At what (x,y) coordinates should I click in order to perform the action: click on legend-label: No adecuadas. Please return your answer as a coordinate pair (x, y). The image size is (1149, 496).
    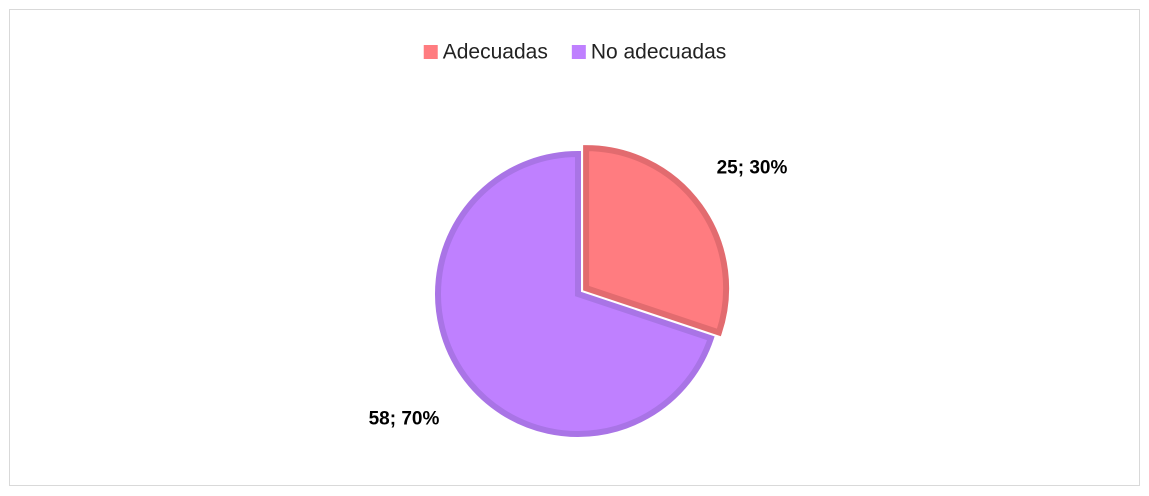
    Looking at the image, I should click on (658, 52).